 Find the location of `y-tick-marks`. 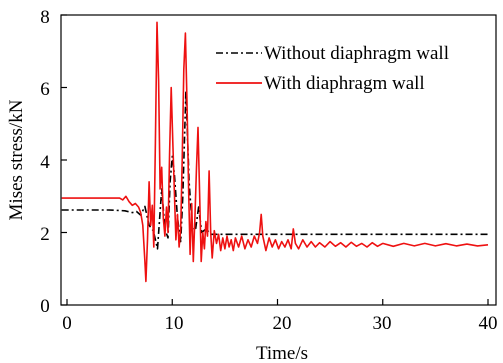

y-tick-marks is located at coordinates (64, 160).